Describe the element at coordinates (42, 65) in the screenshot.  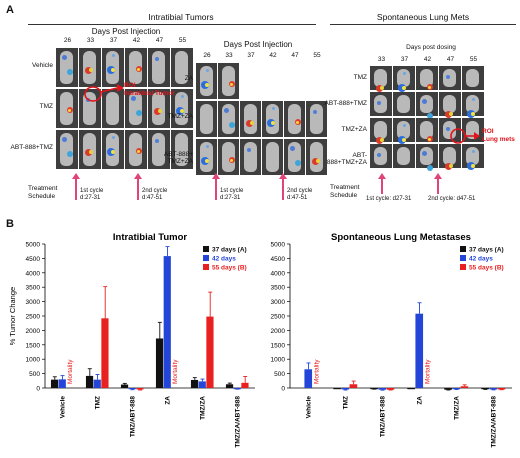
I see `treatment-row-label: Vehicle` at that location.